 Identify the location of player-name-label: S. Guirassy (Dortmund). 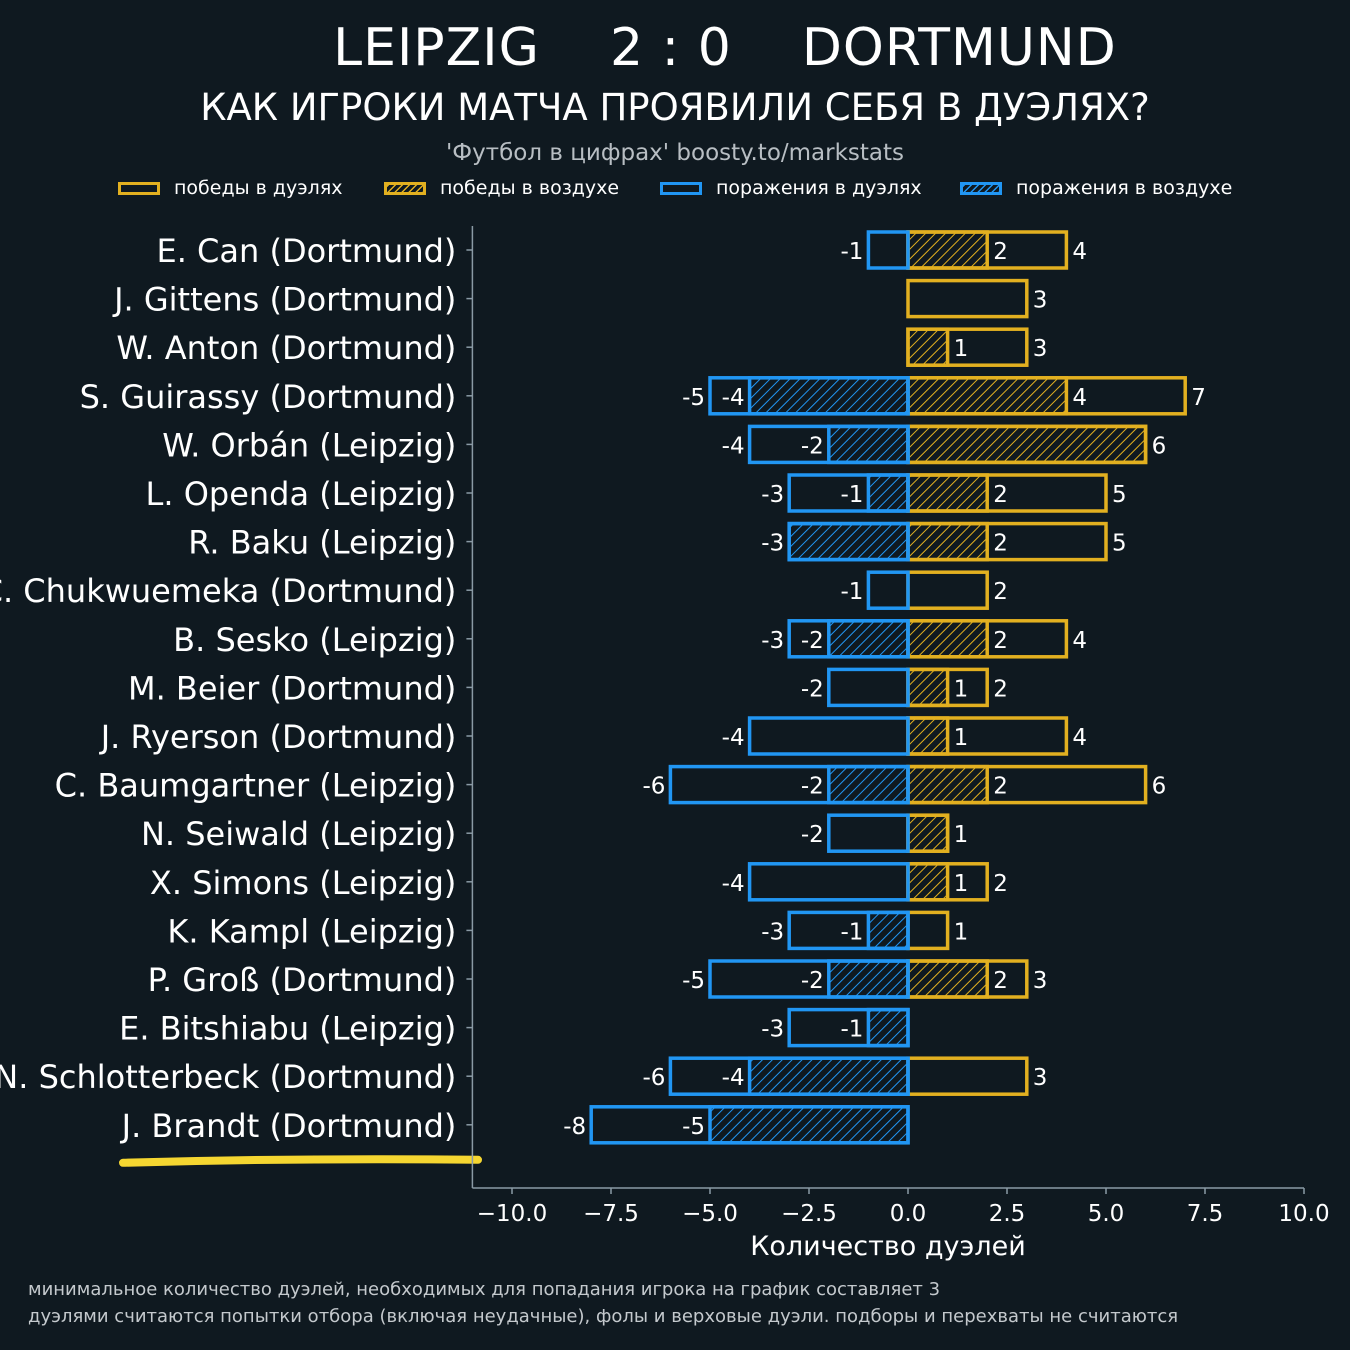
(268, 397).